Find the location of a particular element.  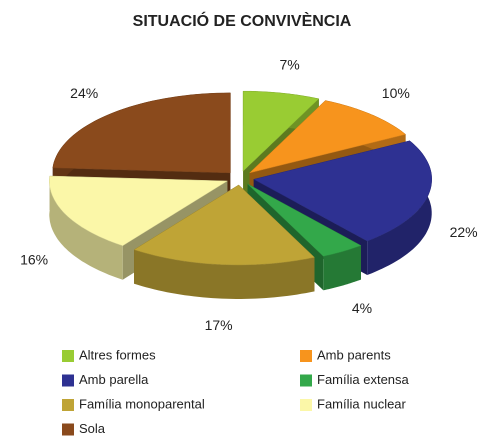

legend-label: Altres formes is located at coordinates (117, 354).